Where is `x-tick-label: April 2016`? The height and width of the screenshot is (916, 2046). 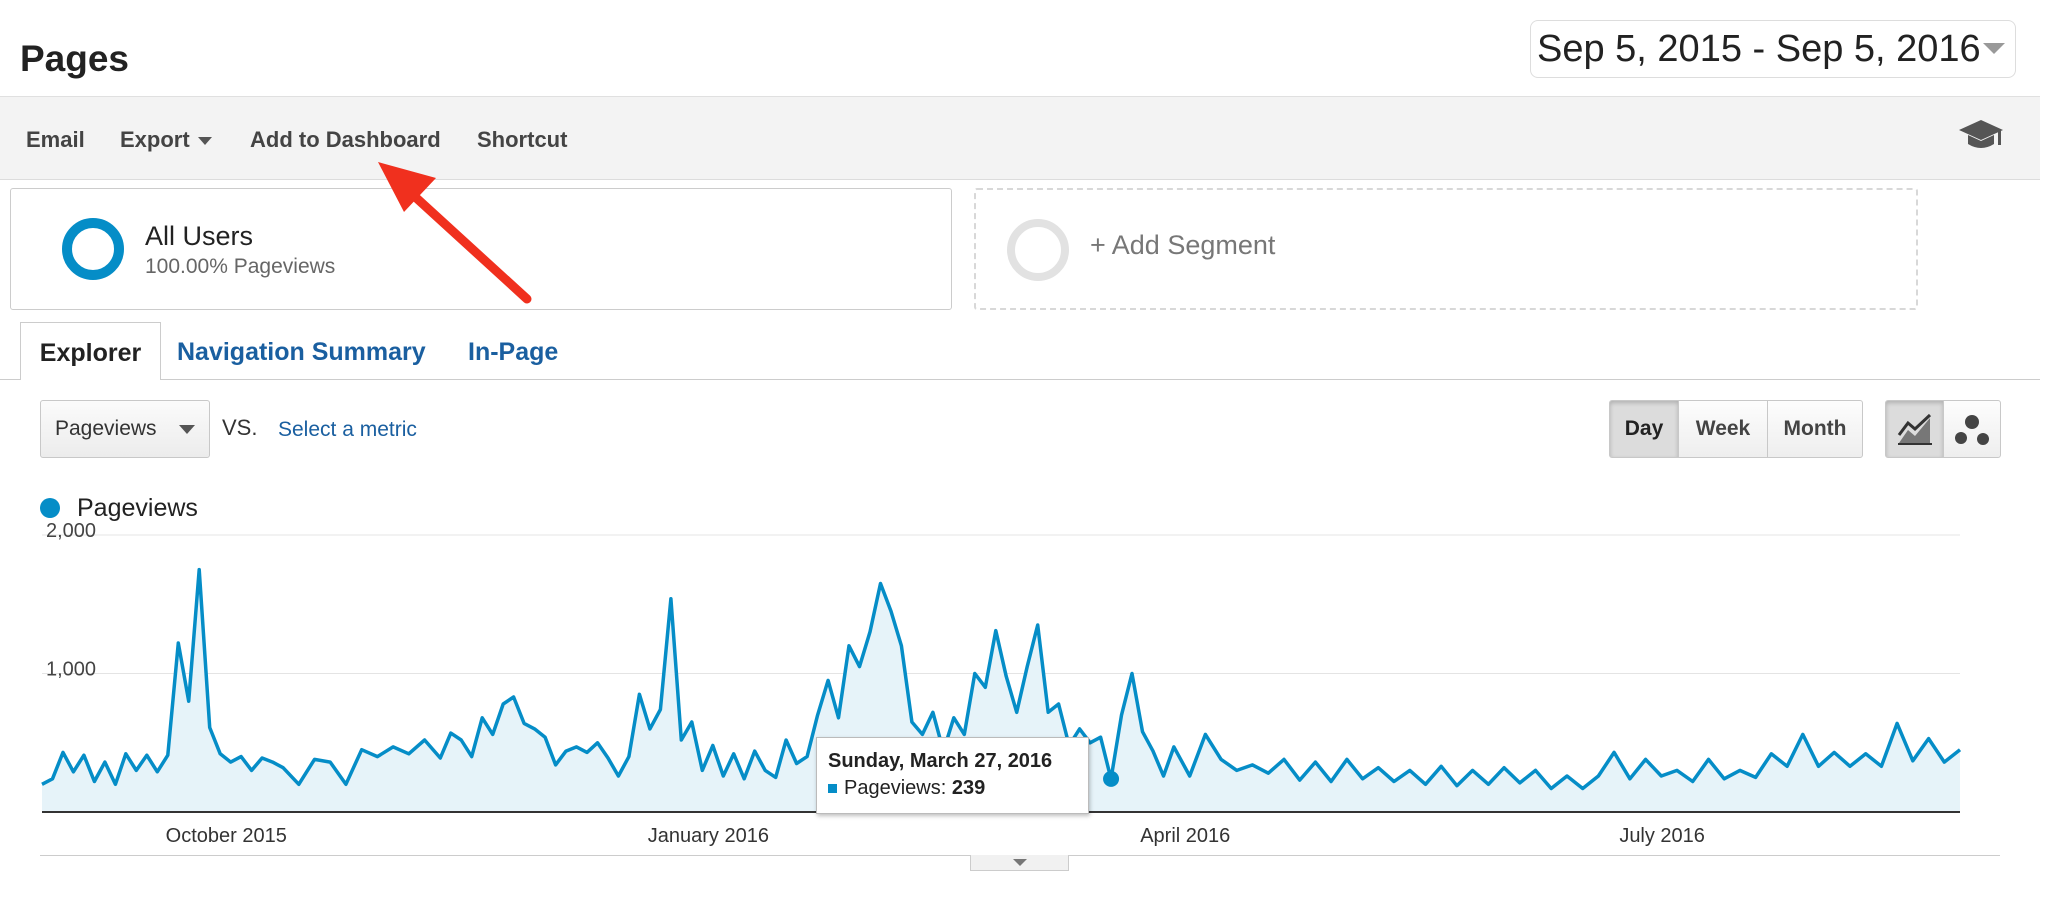 x-tick-label: April 2016 is located at coordinates (1185, 836).